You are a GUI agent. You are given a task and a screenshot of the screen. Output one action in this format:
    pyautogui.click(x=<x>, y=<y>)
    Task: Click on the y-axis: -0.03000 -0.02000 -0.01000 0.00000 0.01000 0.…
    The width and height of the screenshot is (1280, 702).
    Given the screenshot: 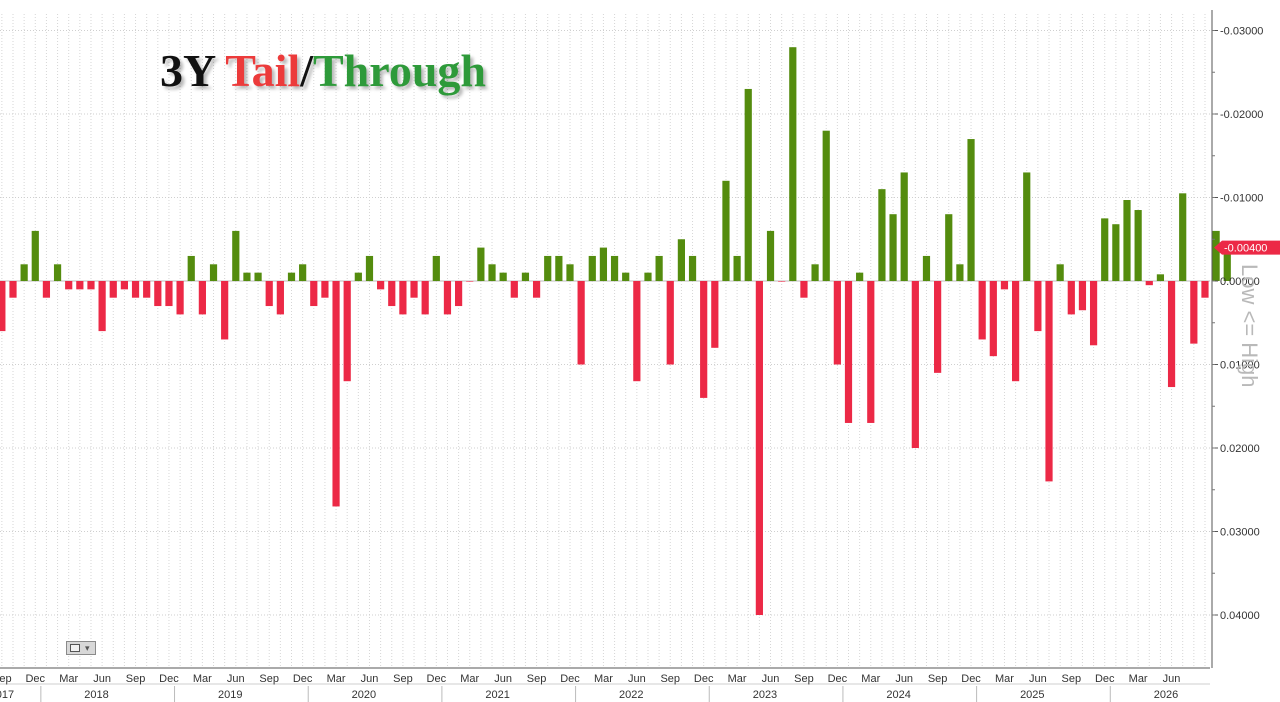 What is the action you would take?
    pyautogui.click(x=1245, y=339)
    